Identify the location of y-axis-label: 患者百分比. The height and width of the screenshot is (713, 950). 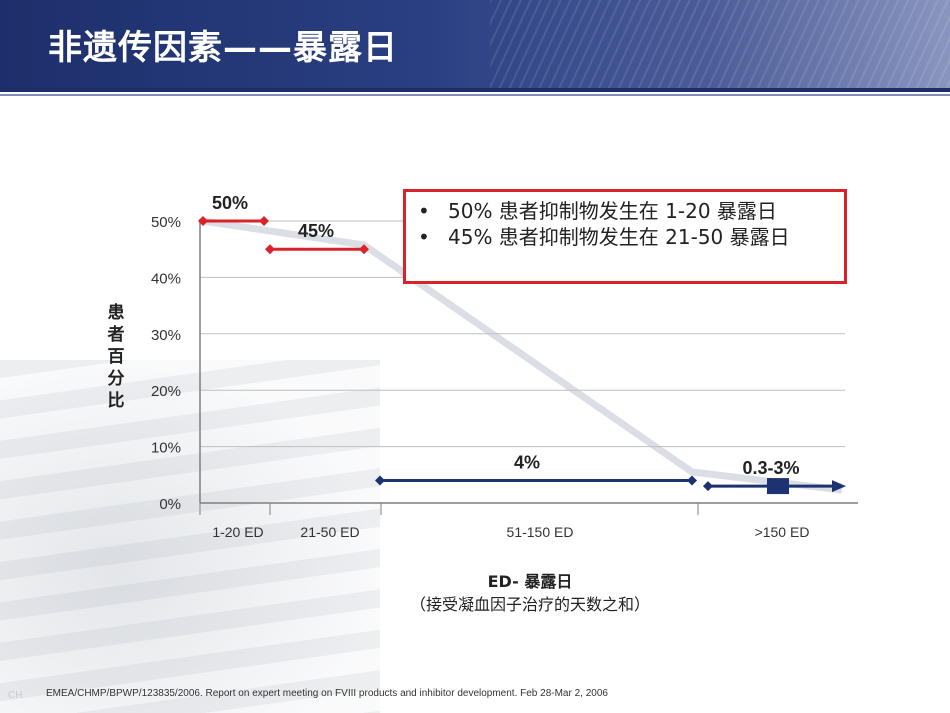
(116, 357).